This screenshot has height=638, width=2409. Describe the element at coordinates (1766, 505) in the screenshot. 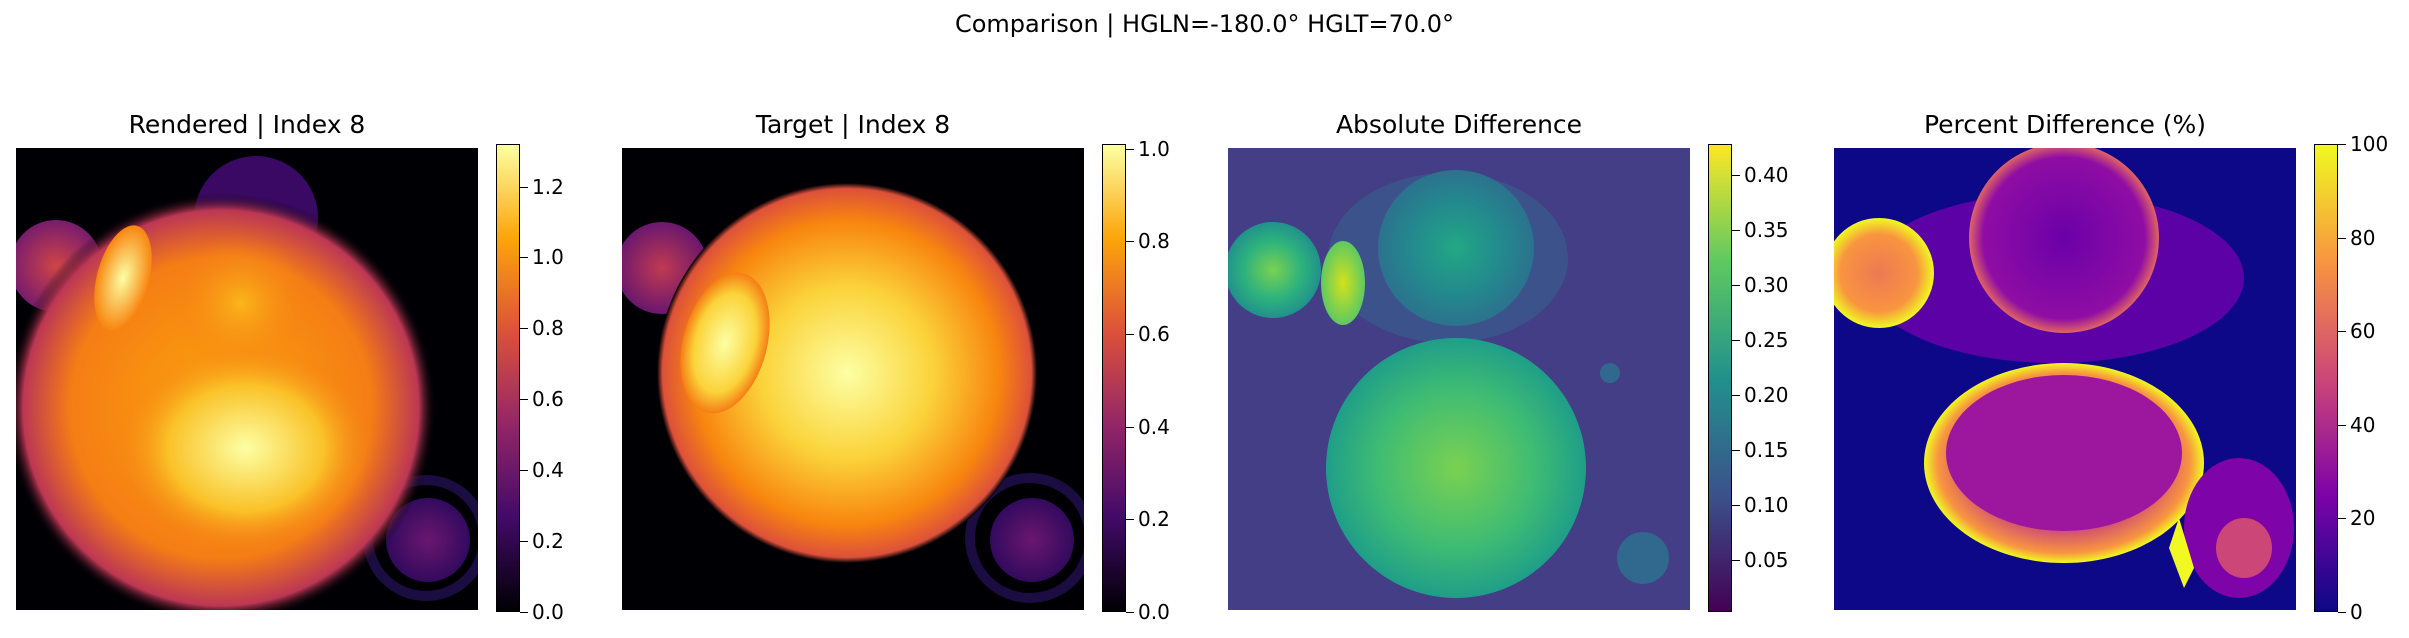

I see `colorbar-tick-label: 0.10` at that location.